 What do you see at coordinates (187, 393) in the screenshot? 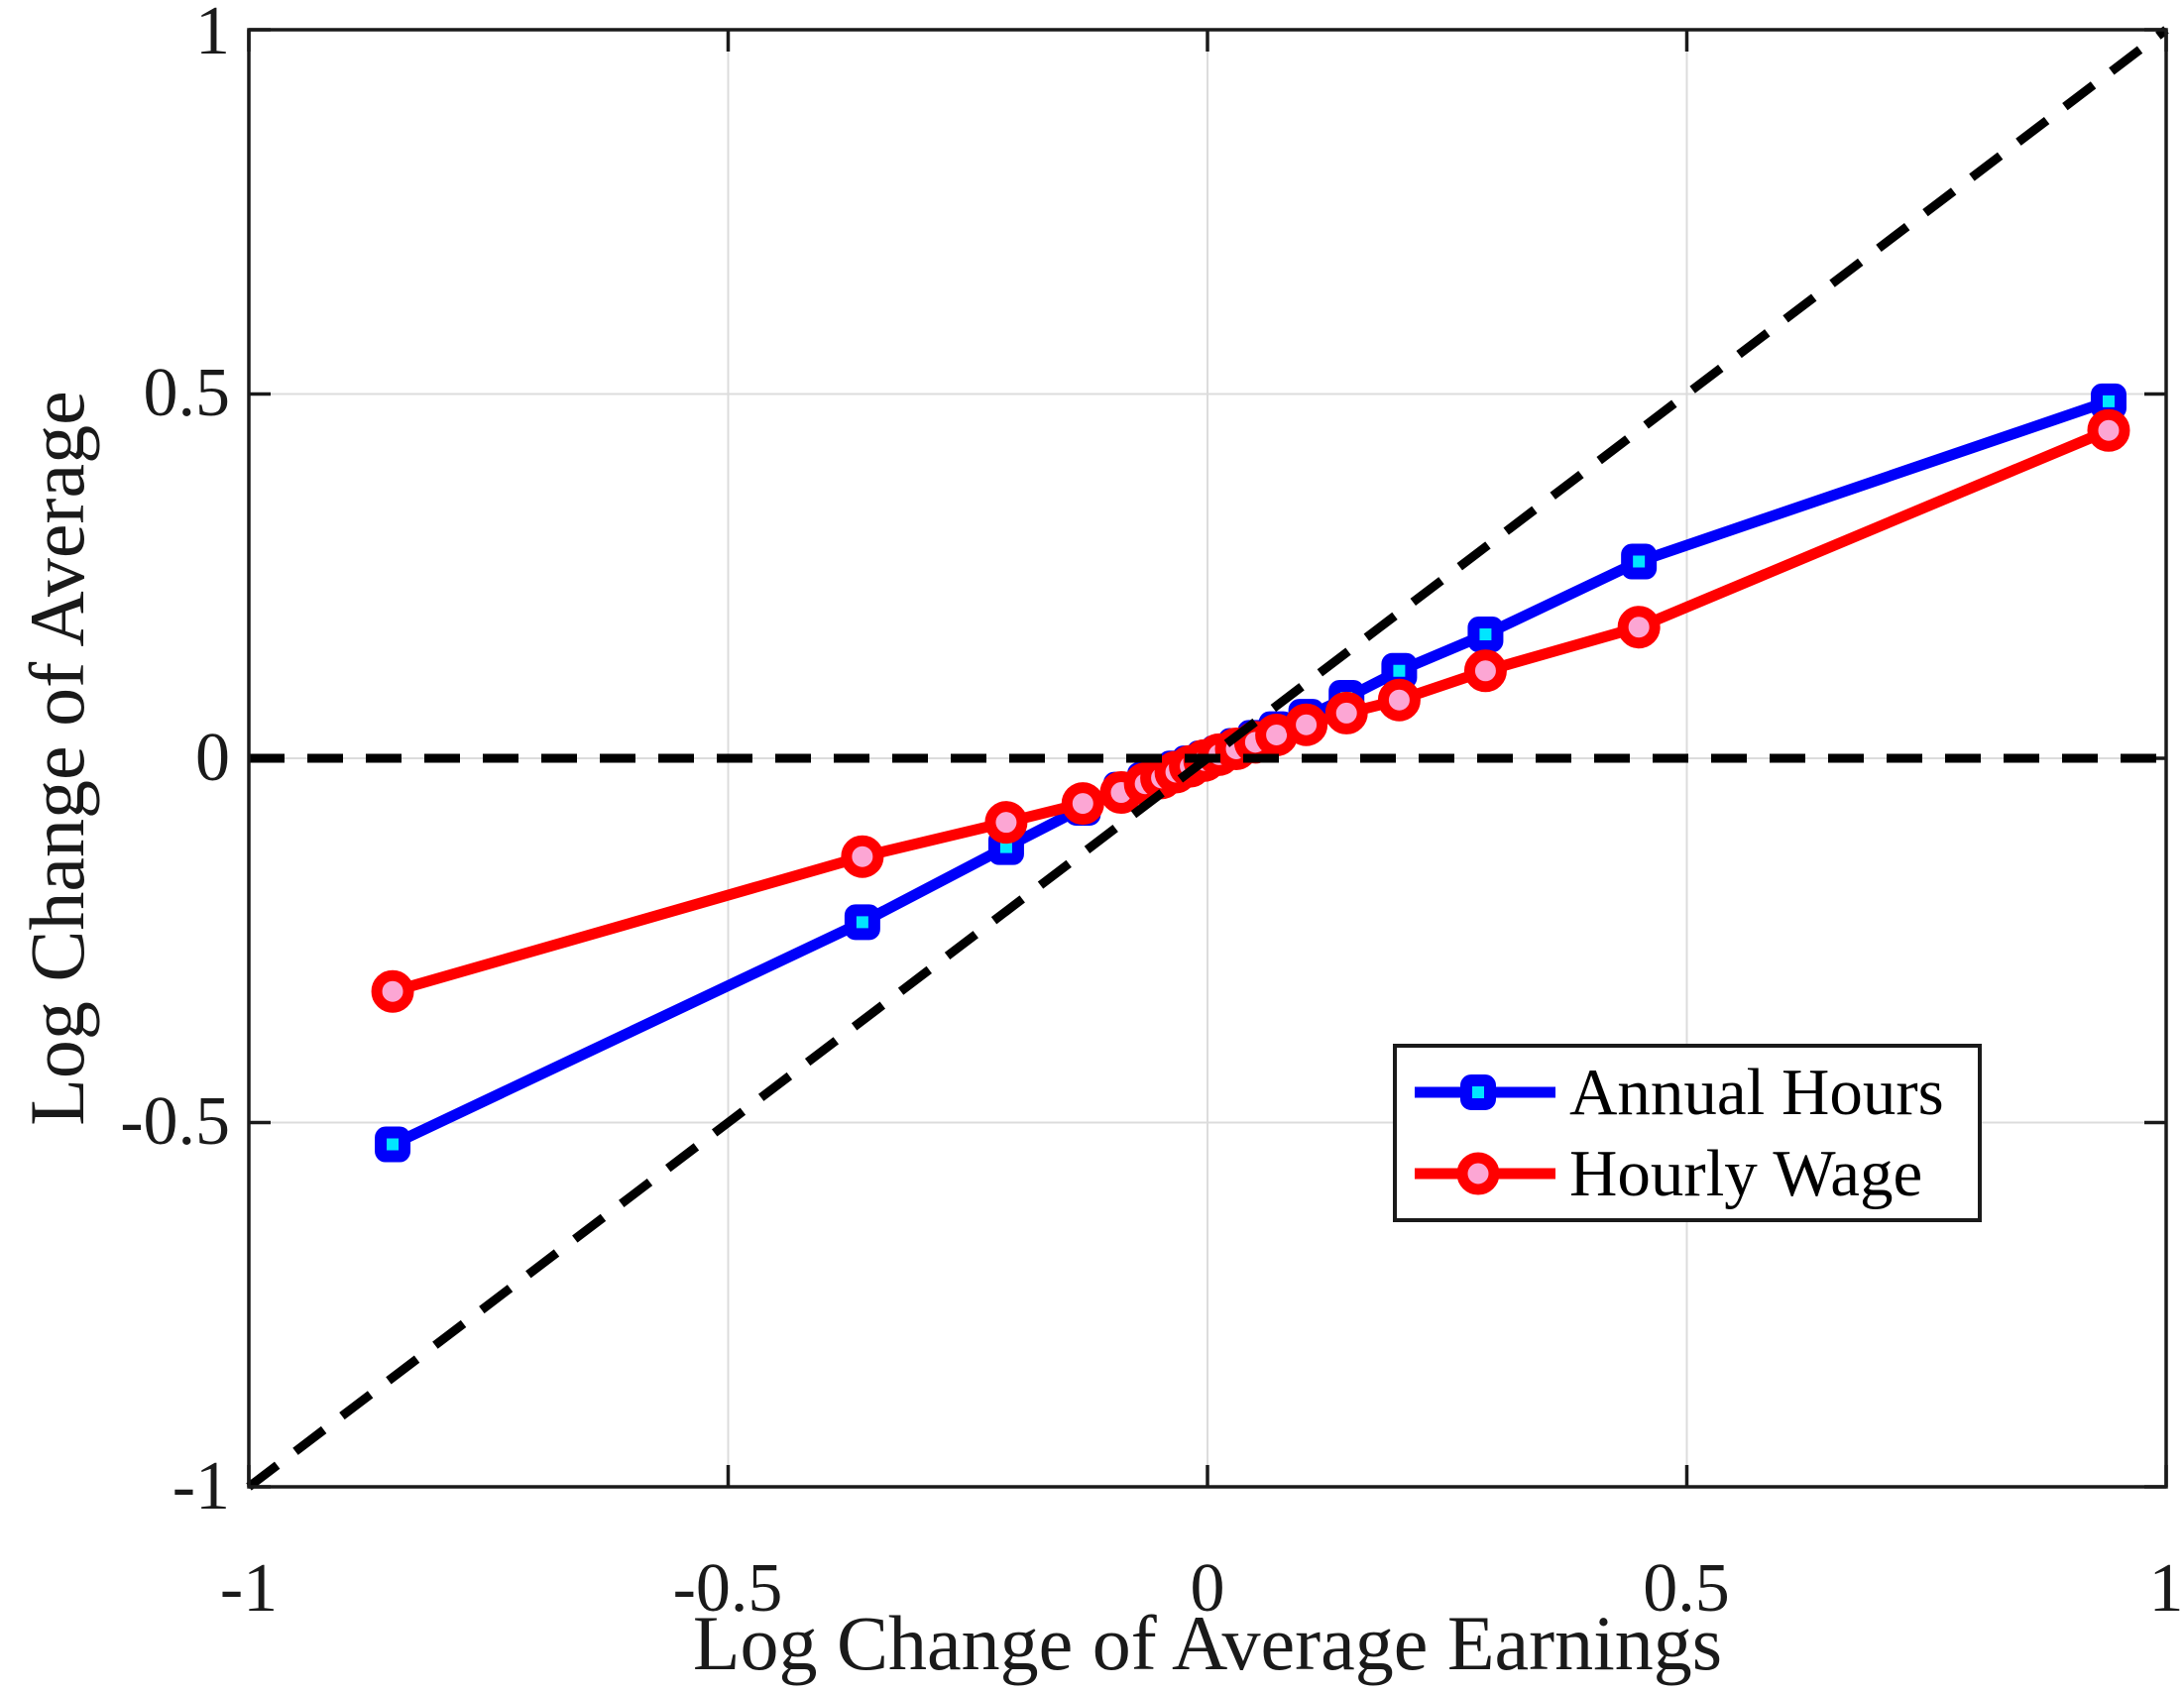
I see `y-tick-label-05: 0.5` at bounding box center [187, 393].